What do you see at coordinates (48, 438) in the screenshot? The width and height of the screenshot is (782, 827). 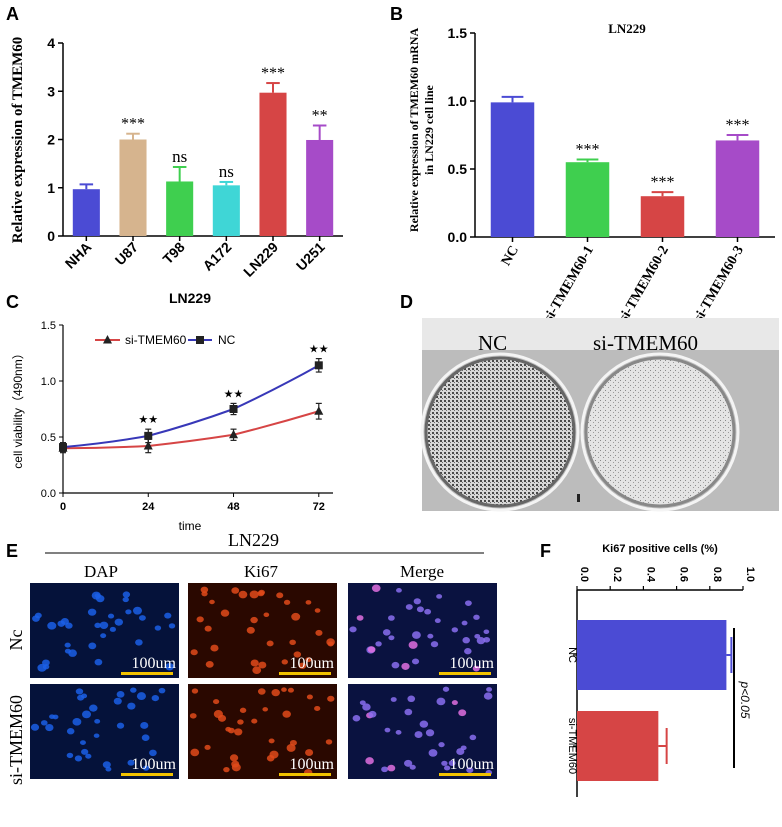 I see `y-tick-label: 0.5` at bounding box center [48, 438].